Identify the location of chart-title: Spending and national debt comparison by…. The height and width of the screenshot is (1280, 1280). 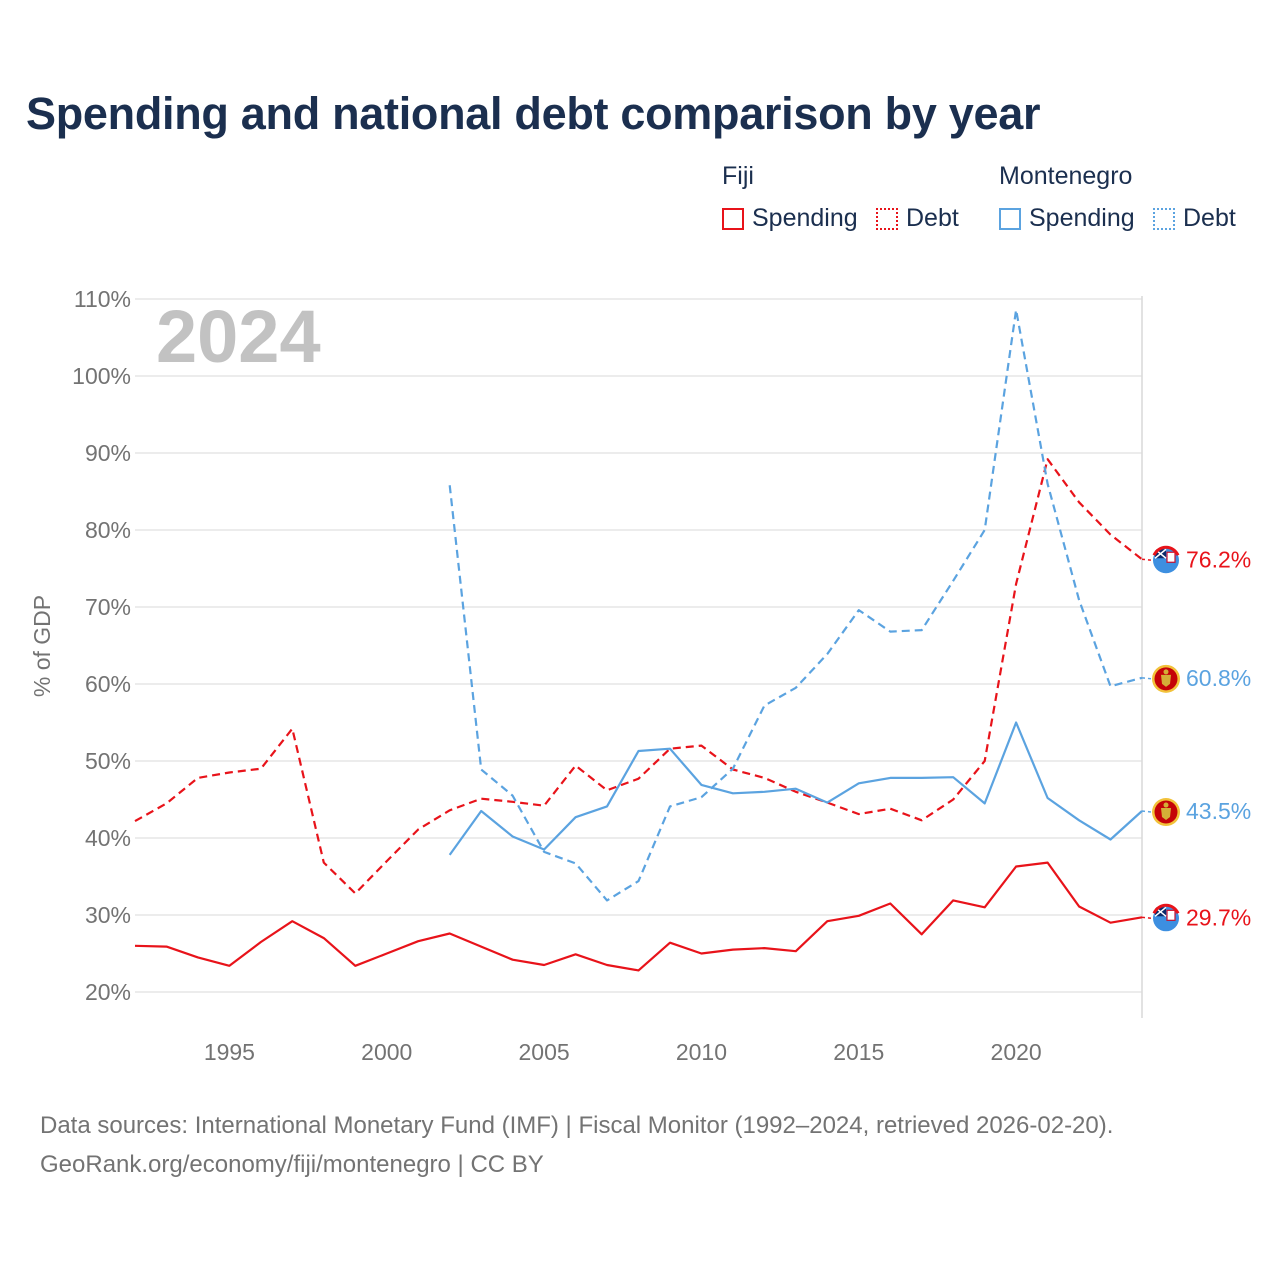
(533, 113).